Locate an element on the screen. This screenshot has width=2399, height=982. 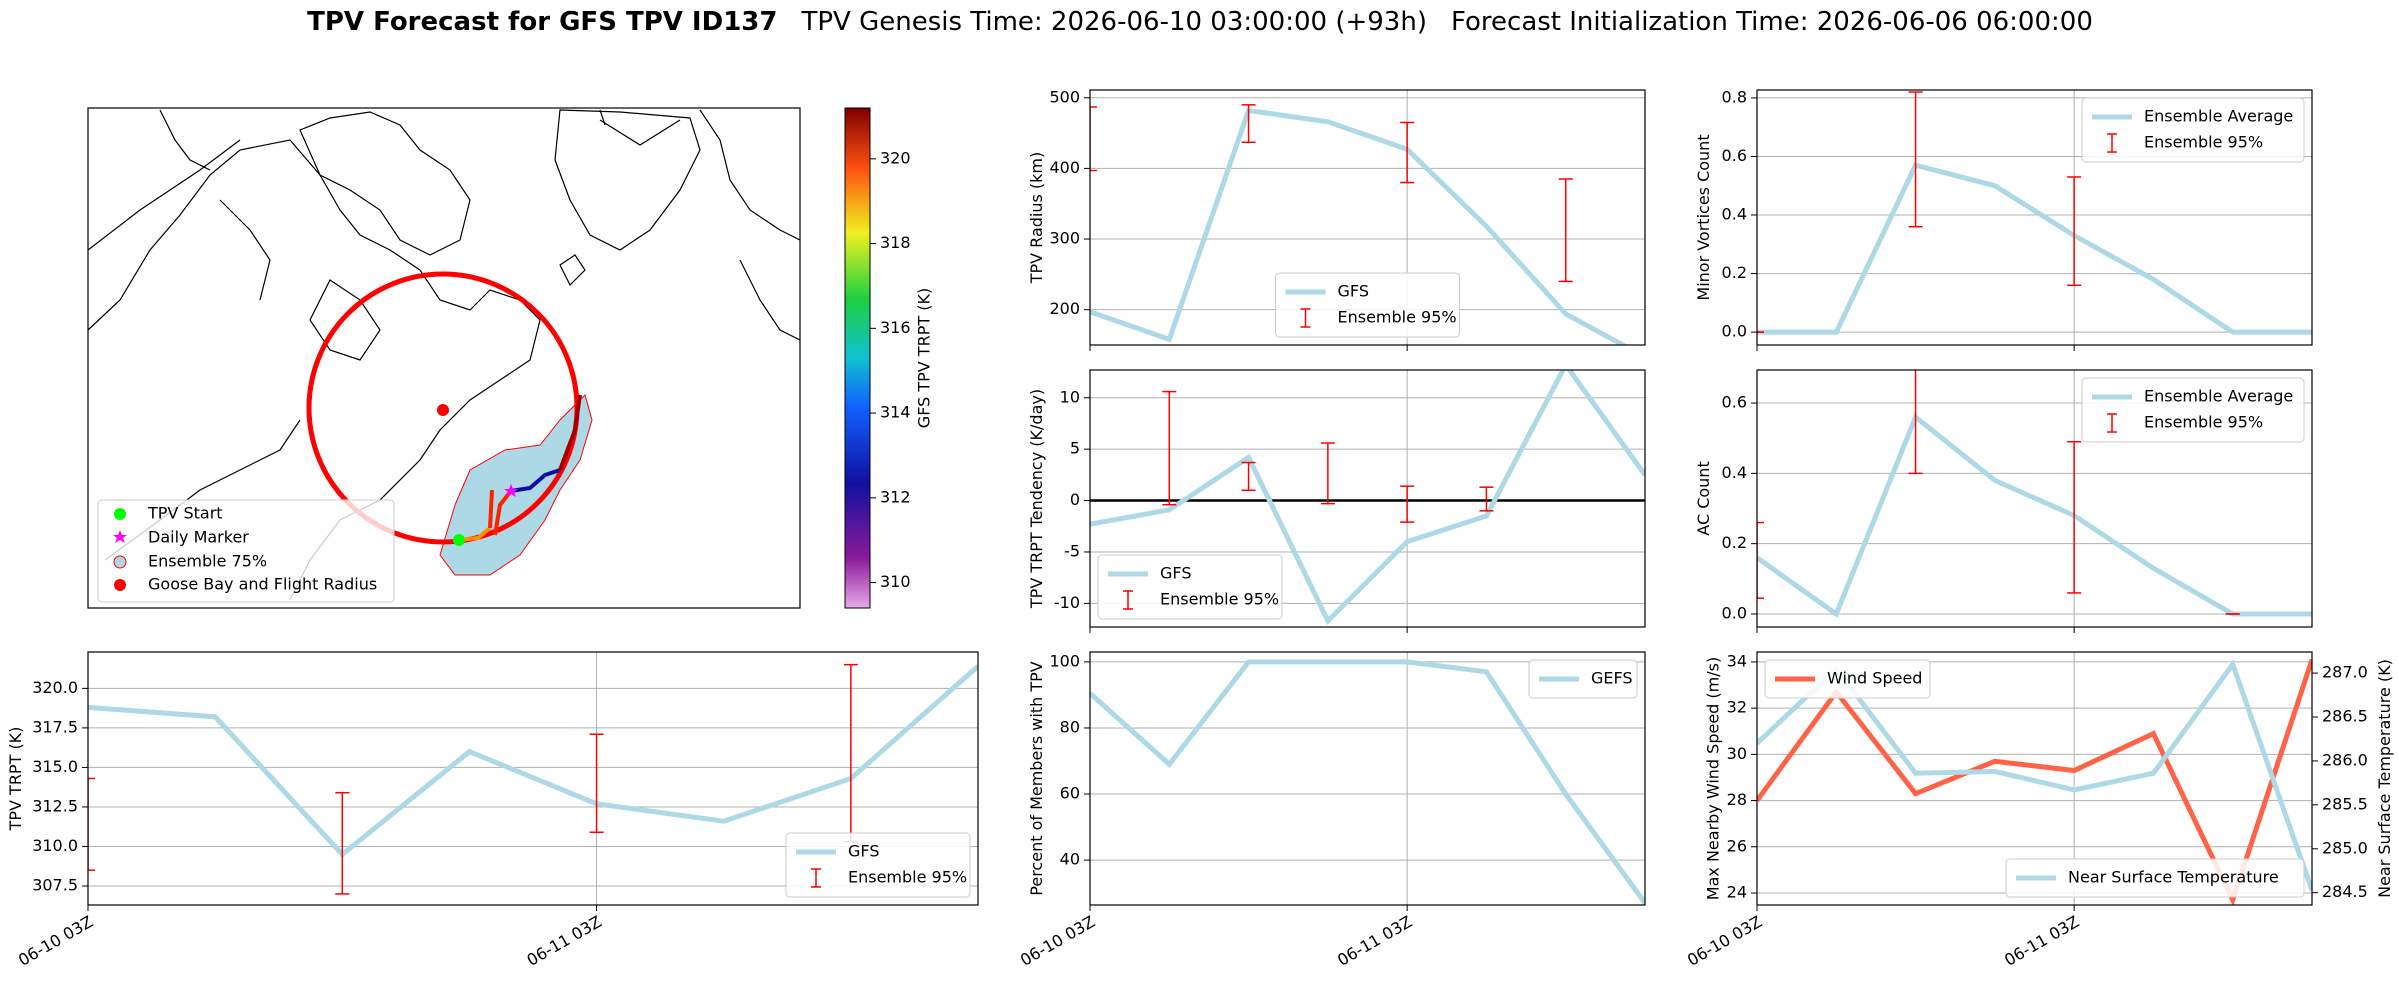
y-tick-label: 310.0 is located at coordinates (55, 845).